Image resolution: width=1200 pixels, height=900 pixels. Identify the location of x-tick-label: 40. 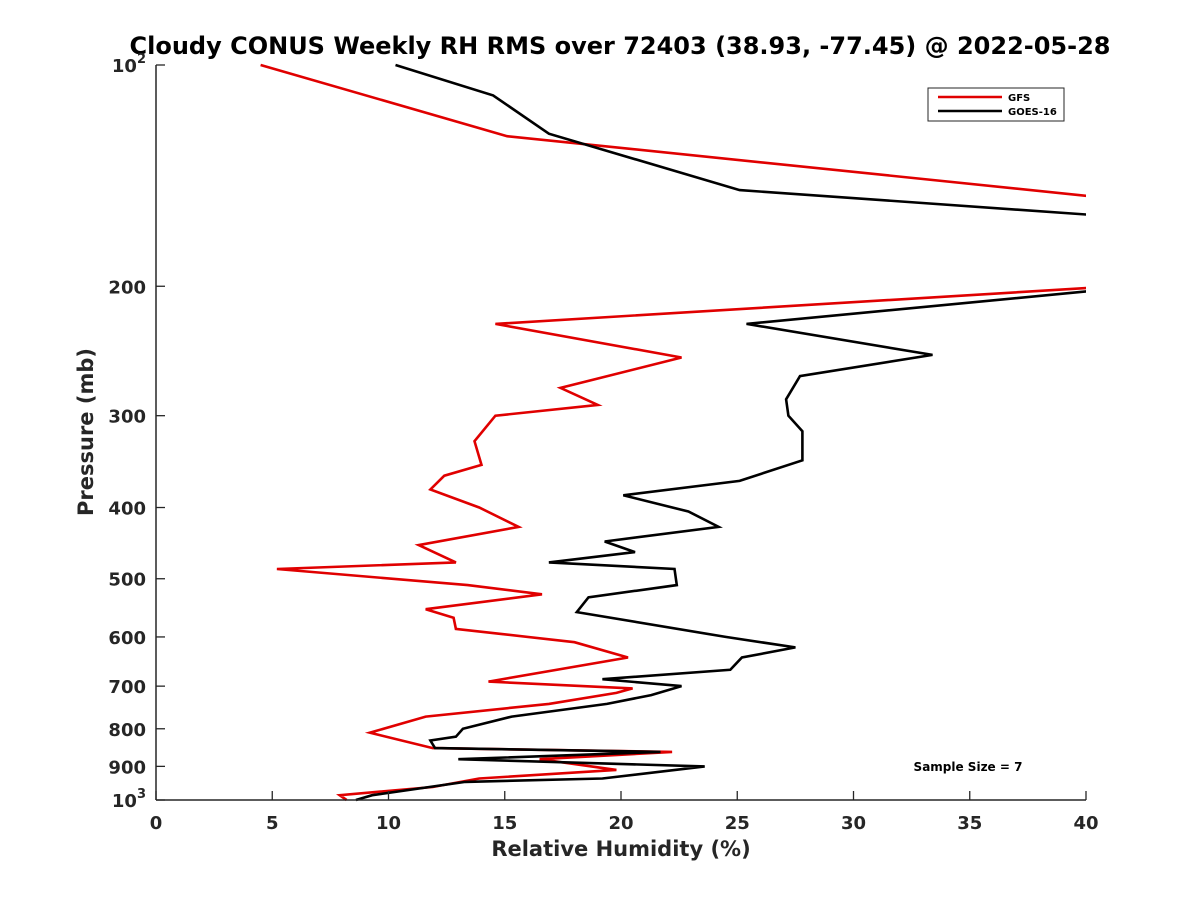
(1085, 823).